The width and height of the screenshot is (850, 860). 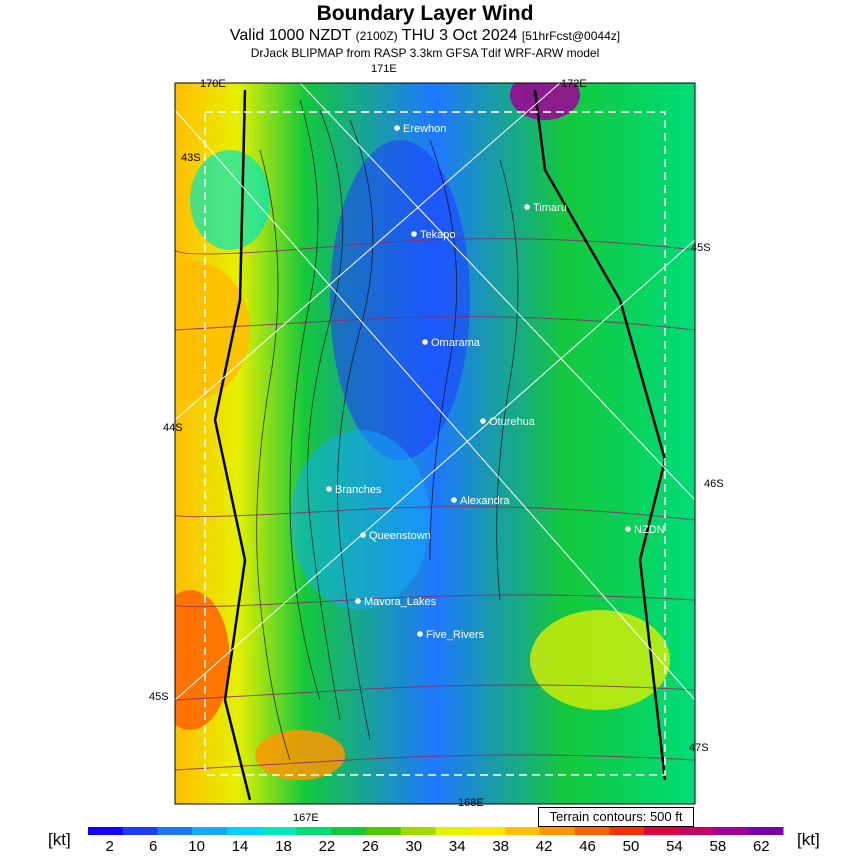 I want to click on strong-wind-area-southwest, so click(x=202, y=660).